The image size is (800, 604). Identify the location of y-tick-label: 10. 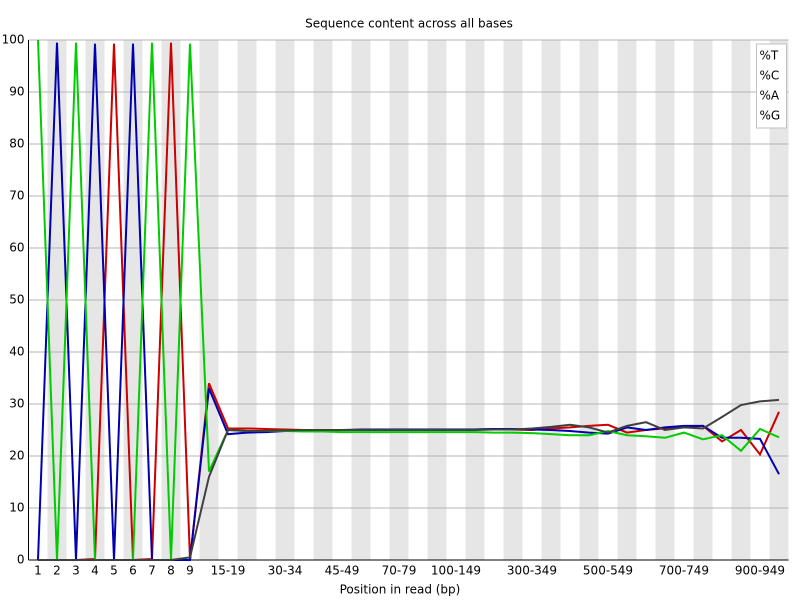
(16, 508).